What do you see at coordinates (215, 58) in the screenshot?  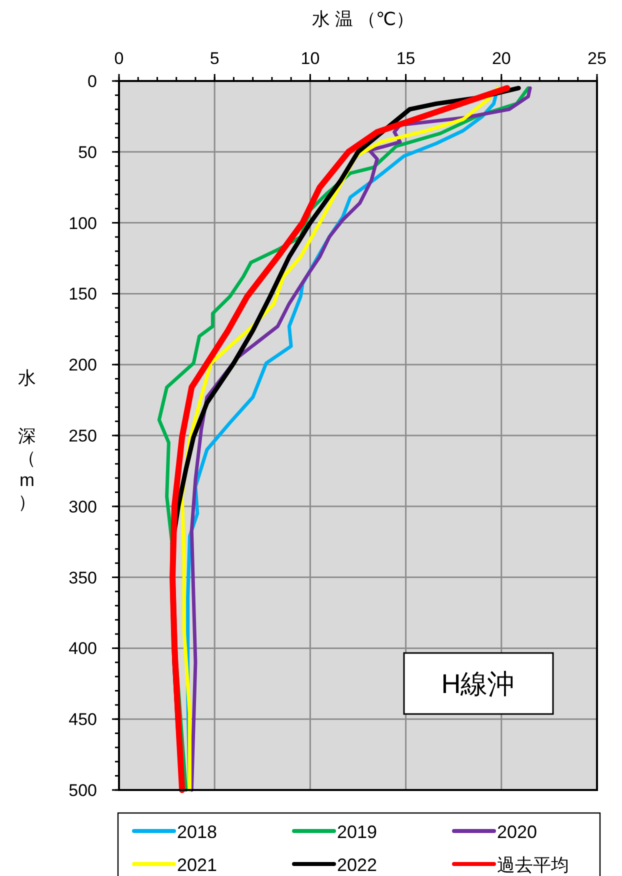 I see `x-tick-label: 5` at bounding box center [215, 58].